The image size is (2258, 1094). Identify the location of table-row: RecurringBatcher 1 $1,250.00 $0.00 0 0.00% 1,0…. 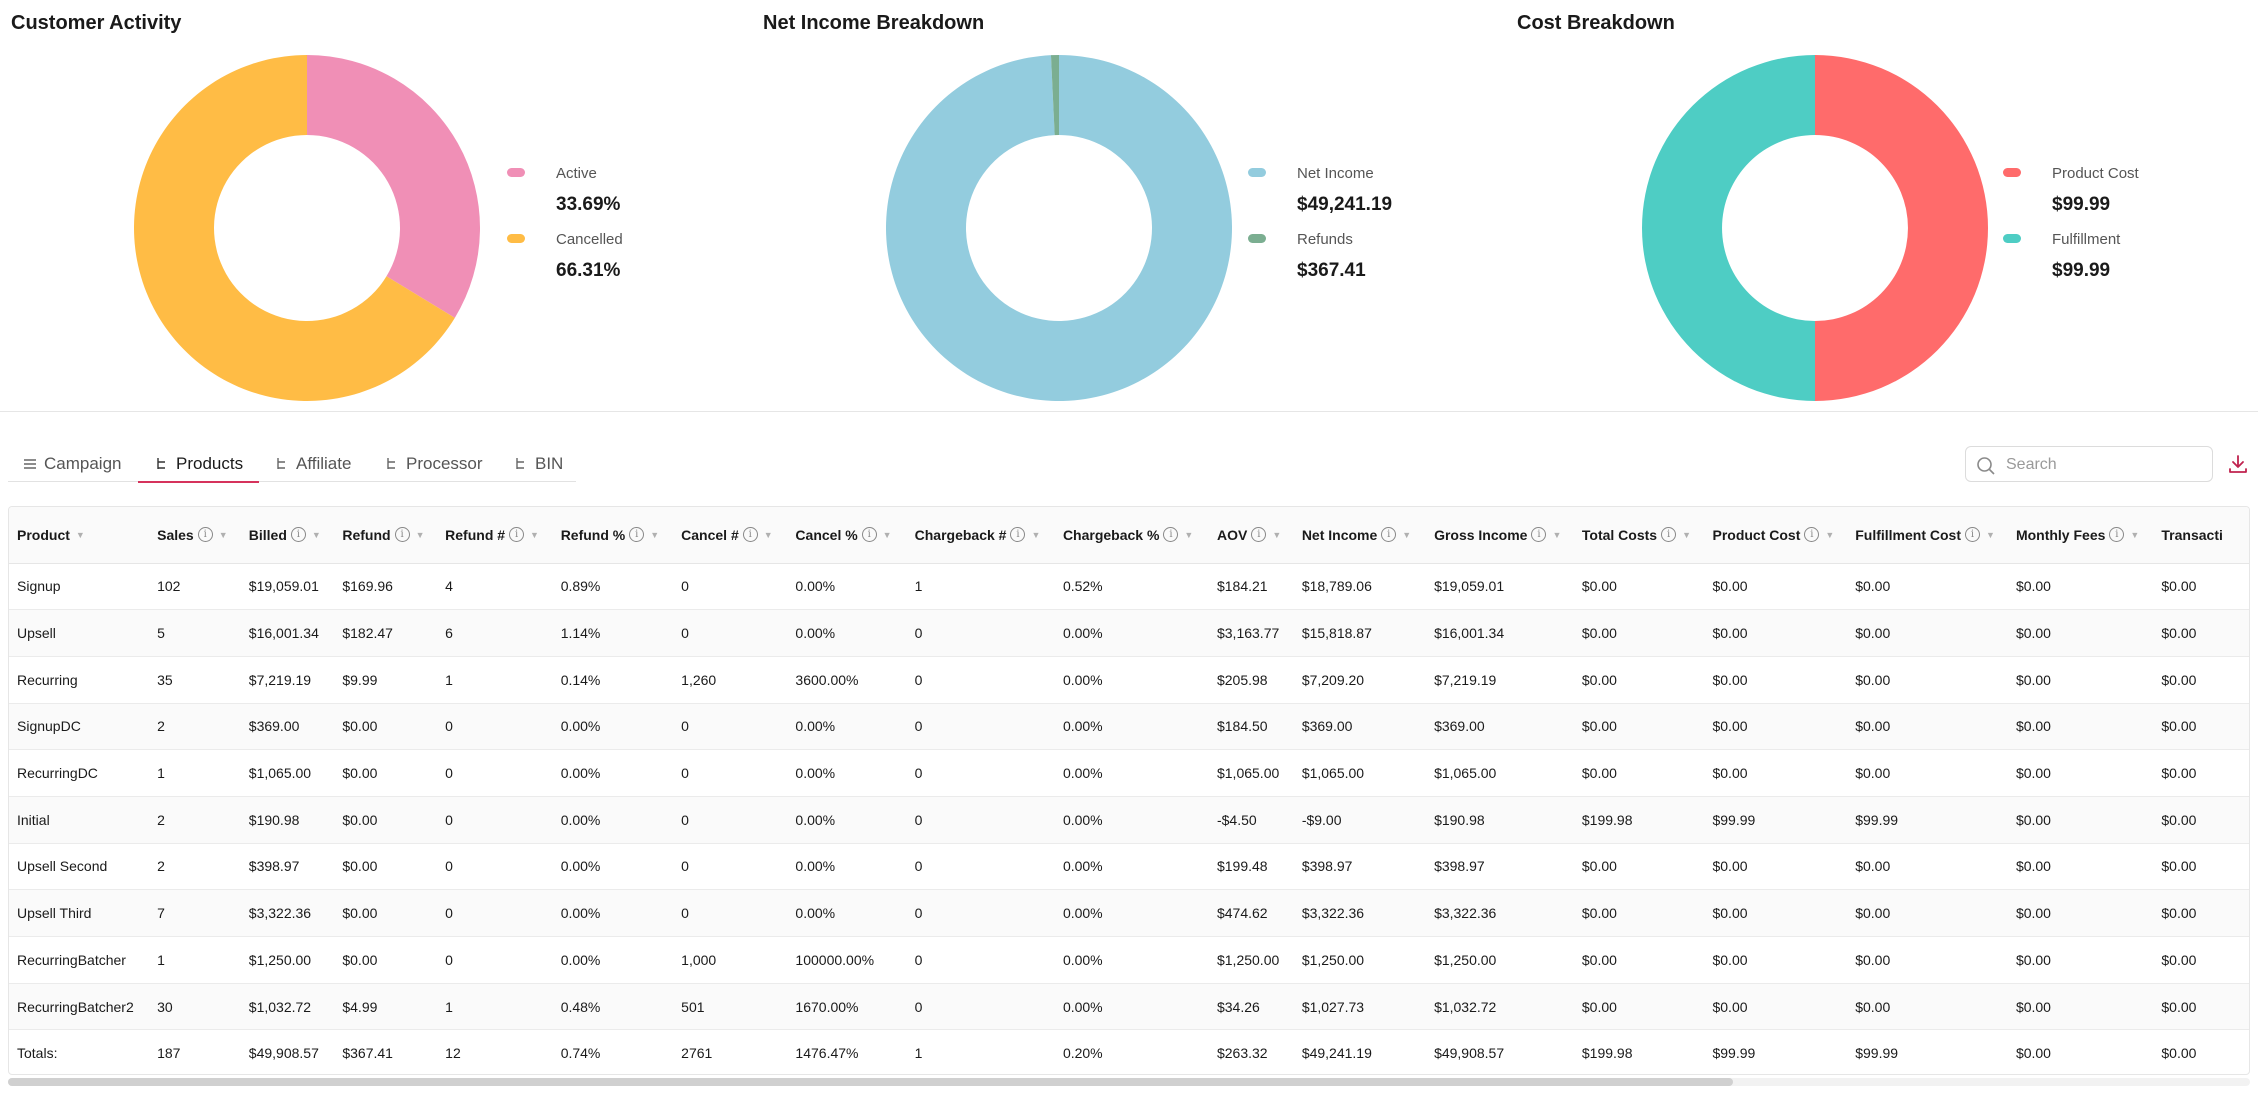
(1129, 960).